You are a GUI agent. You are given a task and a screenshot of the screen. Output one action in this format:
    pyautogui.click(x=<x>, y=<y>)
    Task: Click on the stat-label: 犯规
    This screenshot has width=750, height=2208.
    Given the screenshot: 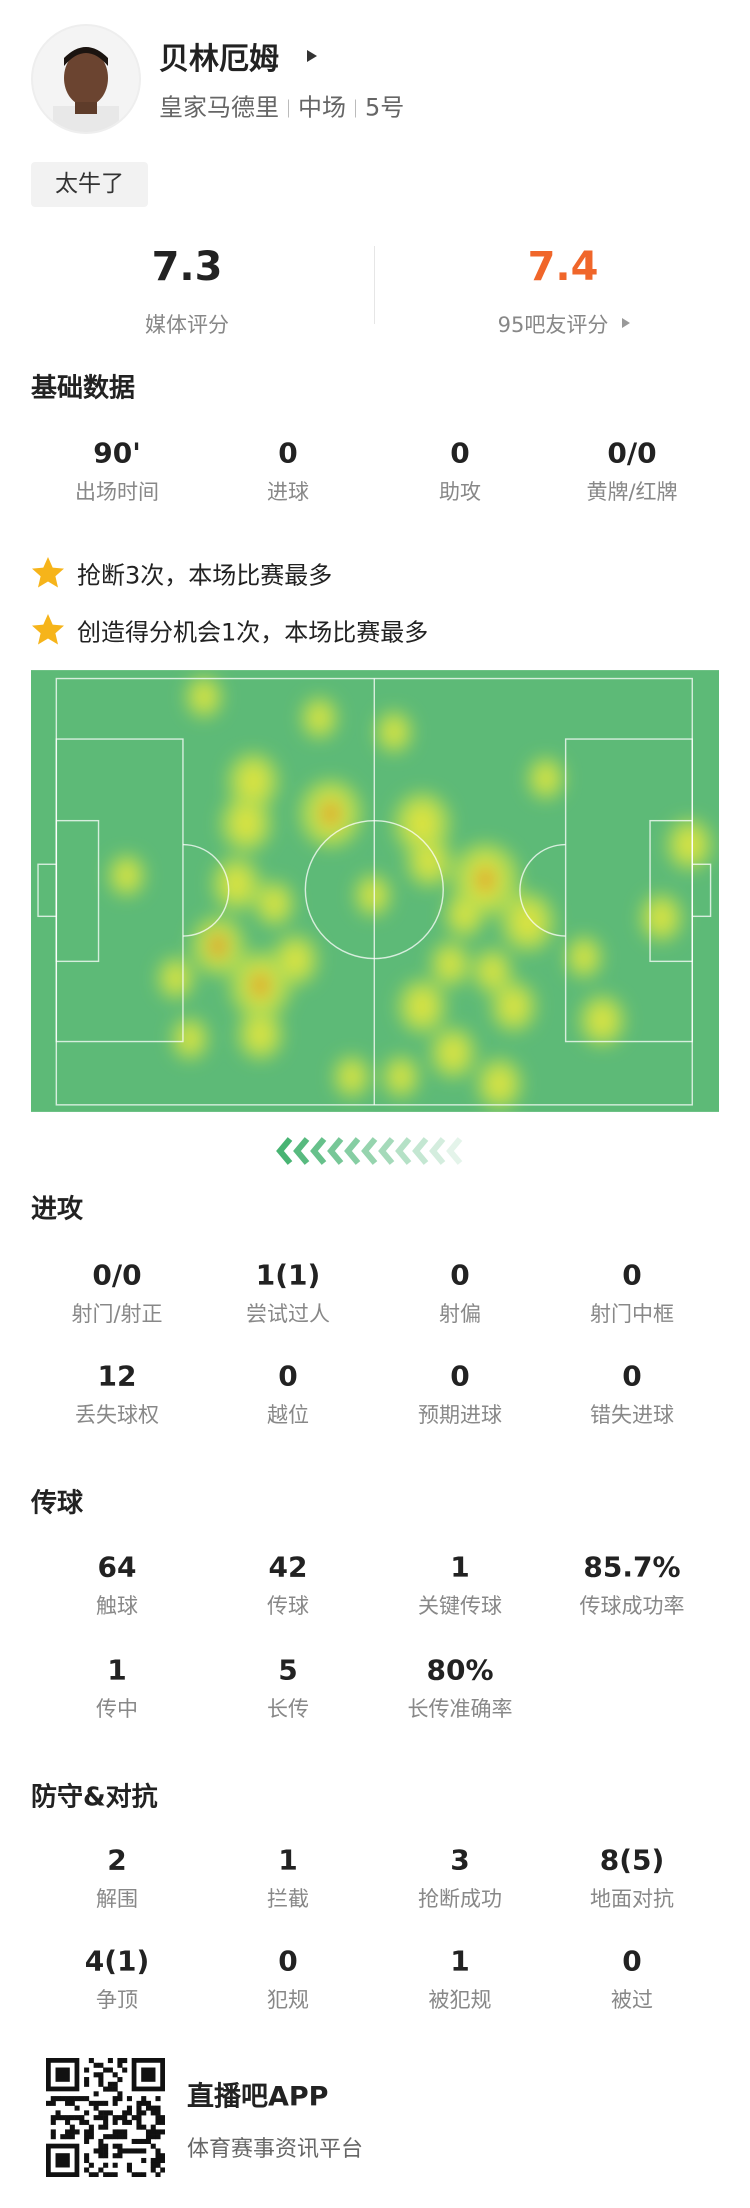 What is the action you would take?
    pyautogui.click(x=288, y=2000)
    